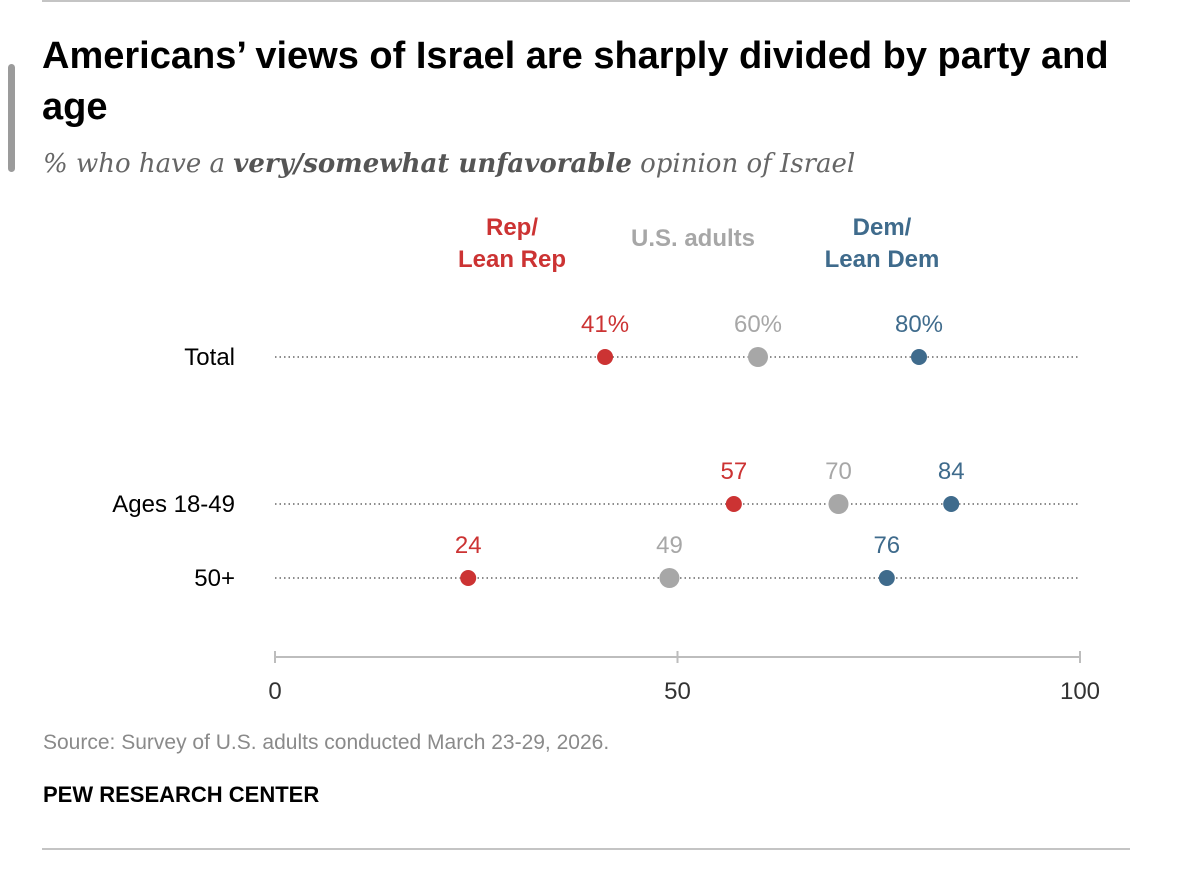 The image size is (1179, 891). What do you see at coordinates (214, 578) in the screenshot?
I see `row-label-50: 50+` at bounding box center [214, 578].